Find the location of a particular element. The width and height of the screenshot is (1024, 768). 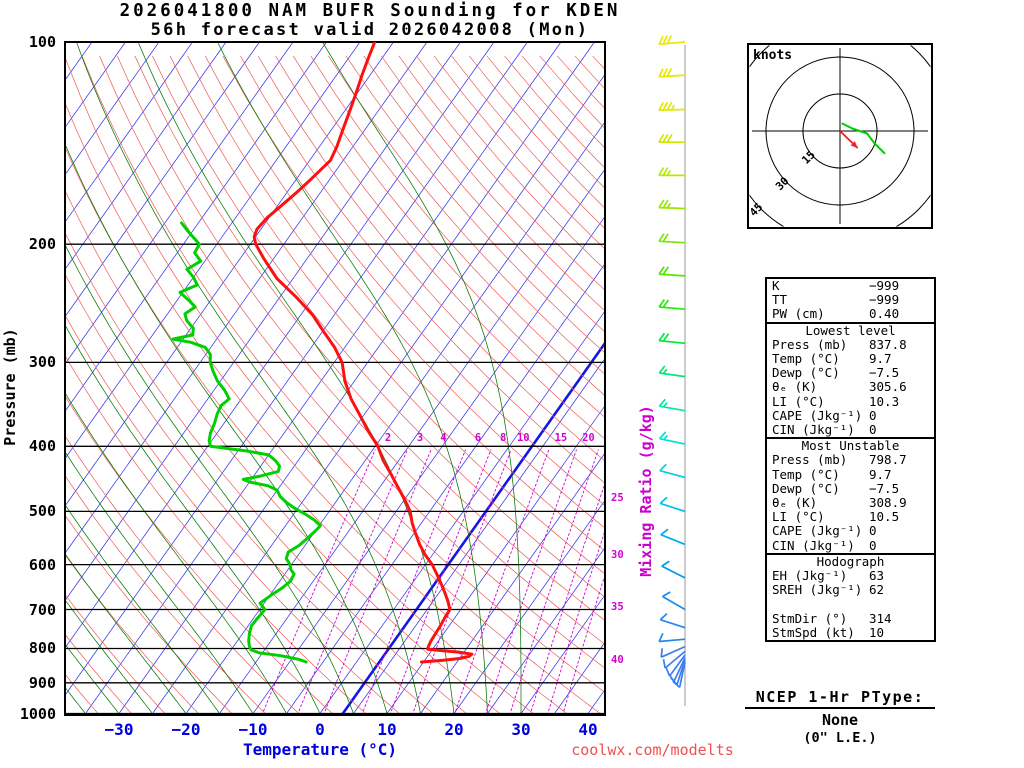

highlighted-isotherm is located at coordinates (472, 527).